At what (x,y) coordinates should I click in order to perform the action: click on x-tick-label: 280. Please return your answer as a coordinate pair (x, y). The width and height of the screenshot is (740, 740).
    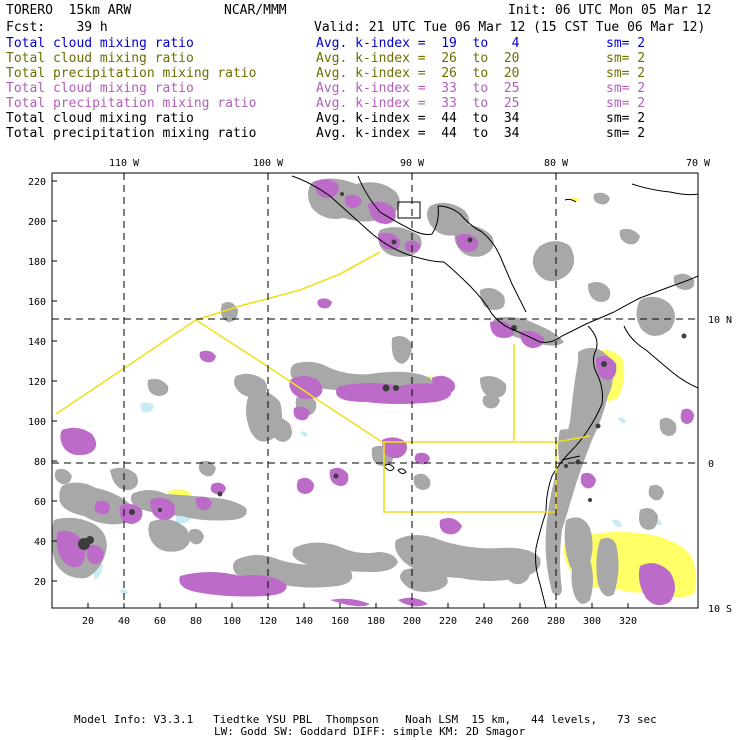
    Looking at the image, I should click on (556, 621).